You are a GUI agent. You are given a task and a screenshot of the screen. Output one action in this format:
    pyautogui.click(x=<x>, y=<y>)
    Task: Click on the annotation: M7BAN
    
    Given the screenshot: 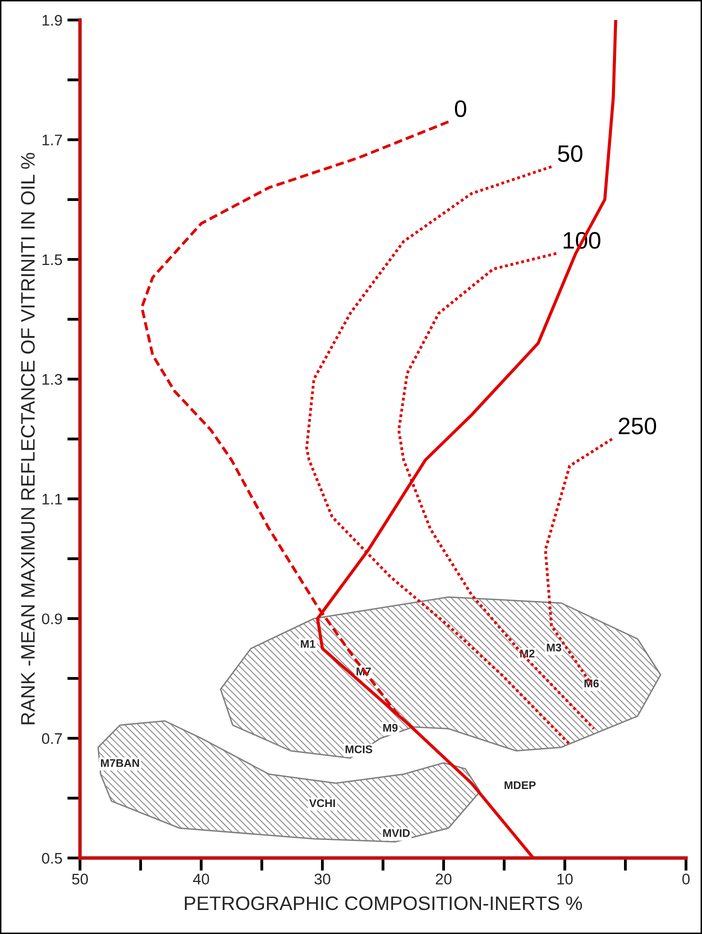 What is the action you would take?
    pyautogui.click(x=119, y=763)
    